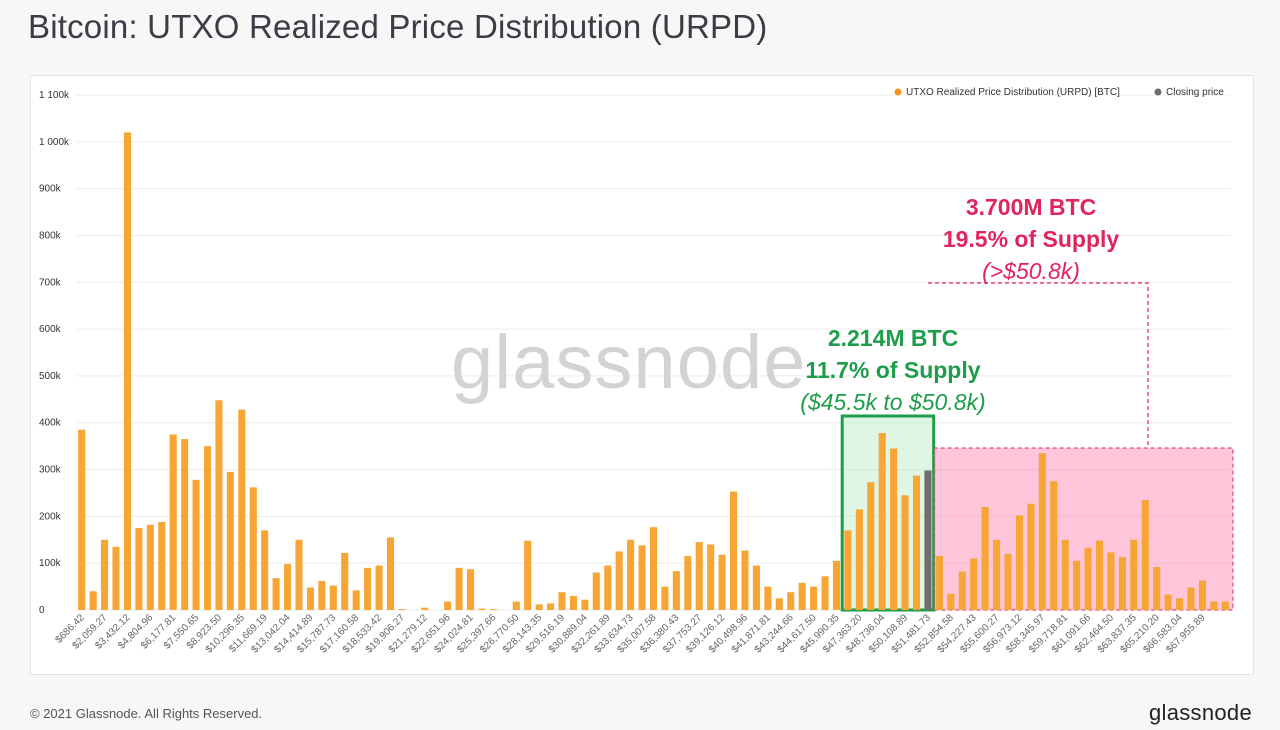  Describe the element at coordinates (928, 540) in the screenshot. I see `closing-price-bar` at that location.